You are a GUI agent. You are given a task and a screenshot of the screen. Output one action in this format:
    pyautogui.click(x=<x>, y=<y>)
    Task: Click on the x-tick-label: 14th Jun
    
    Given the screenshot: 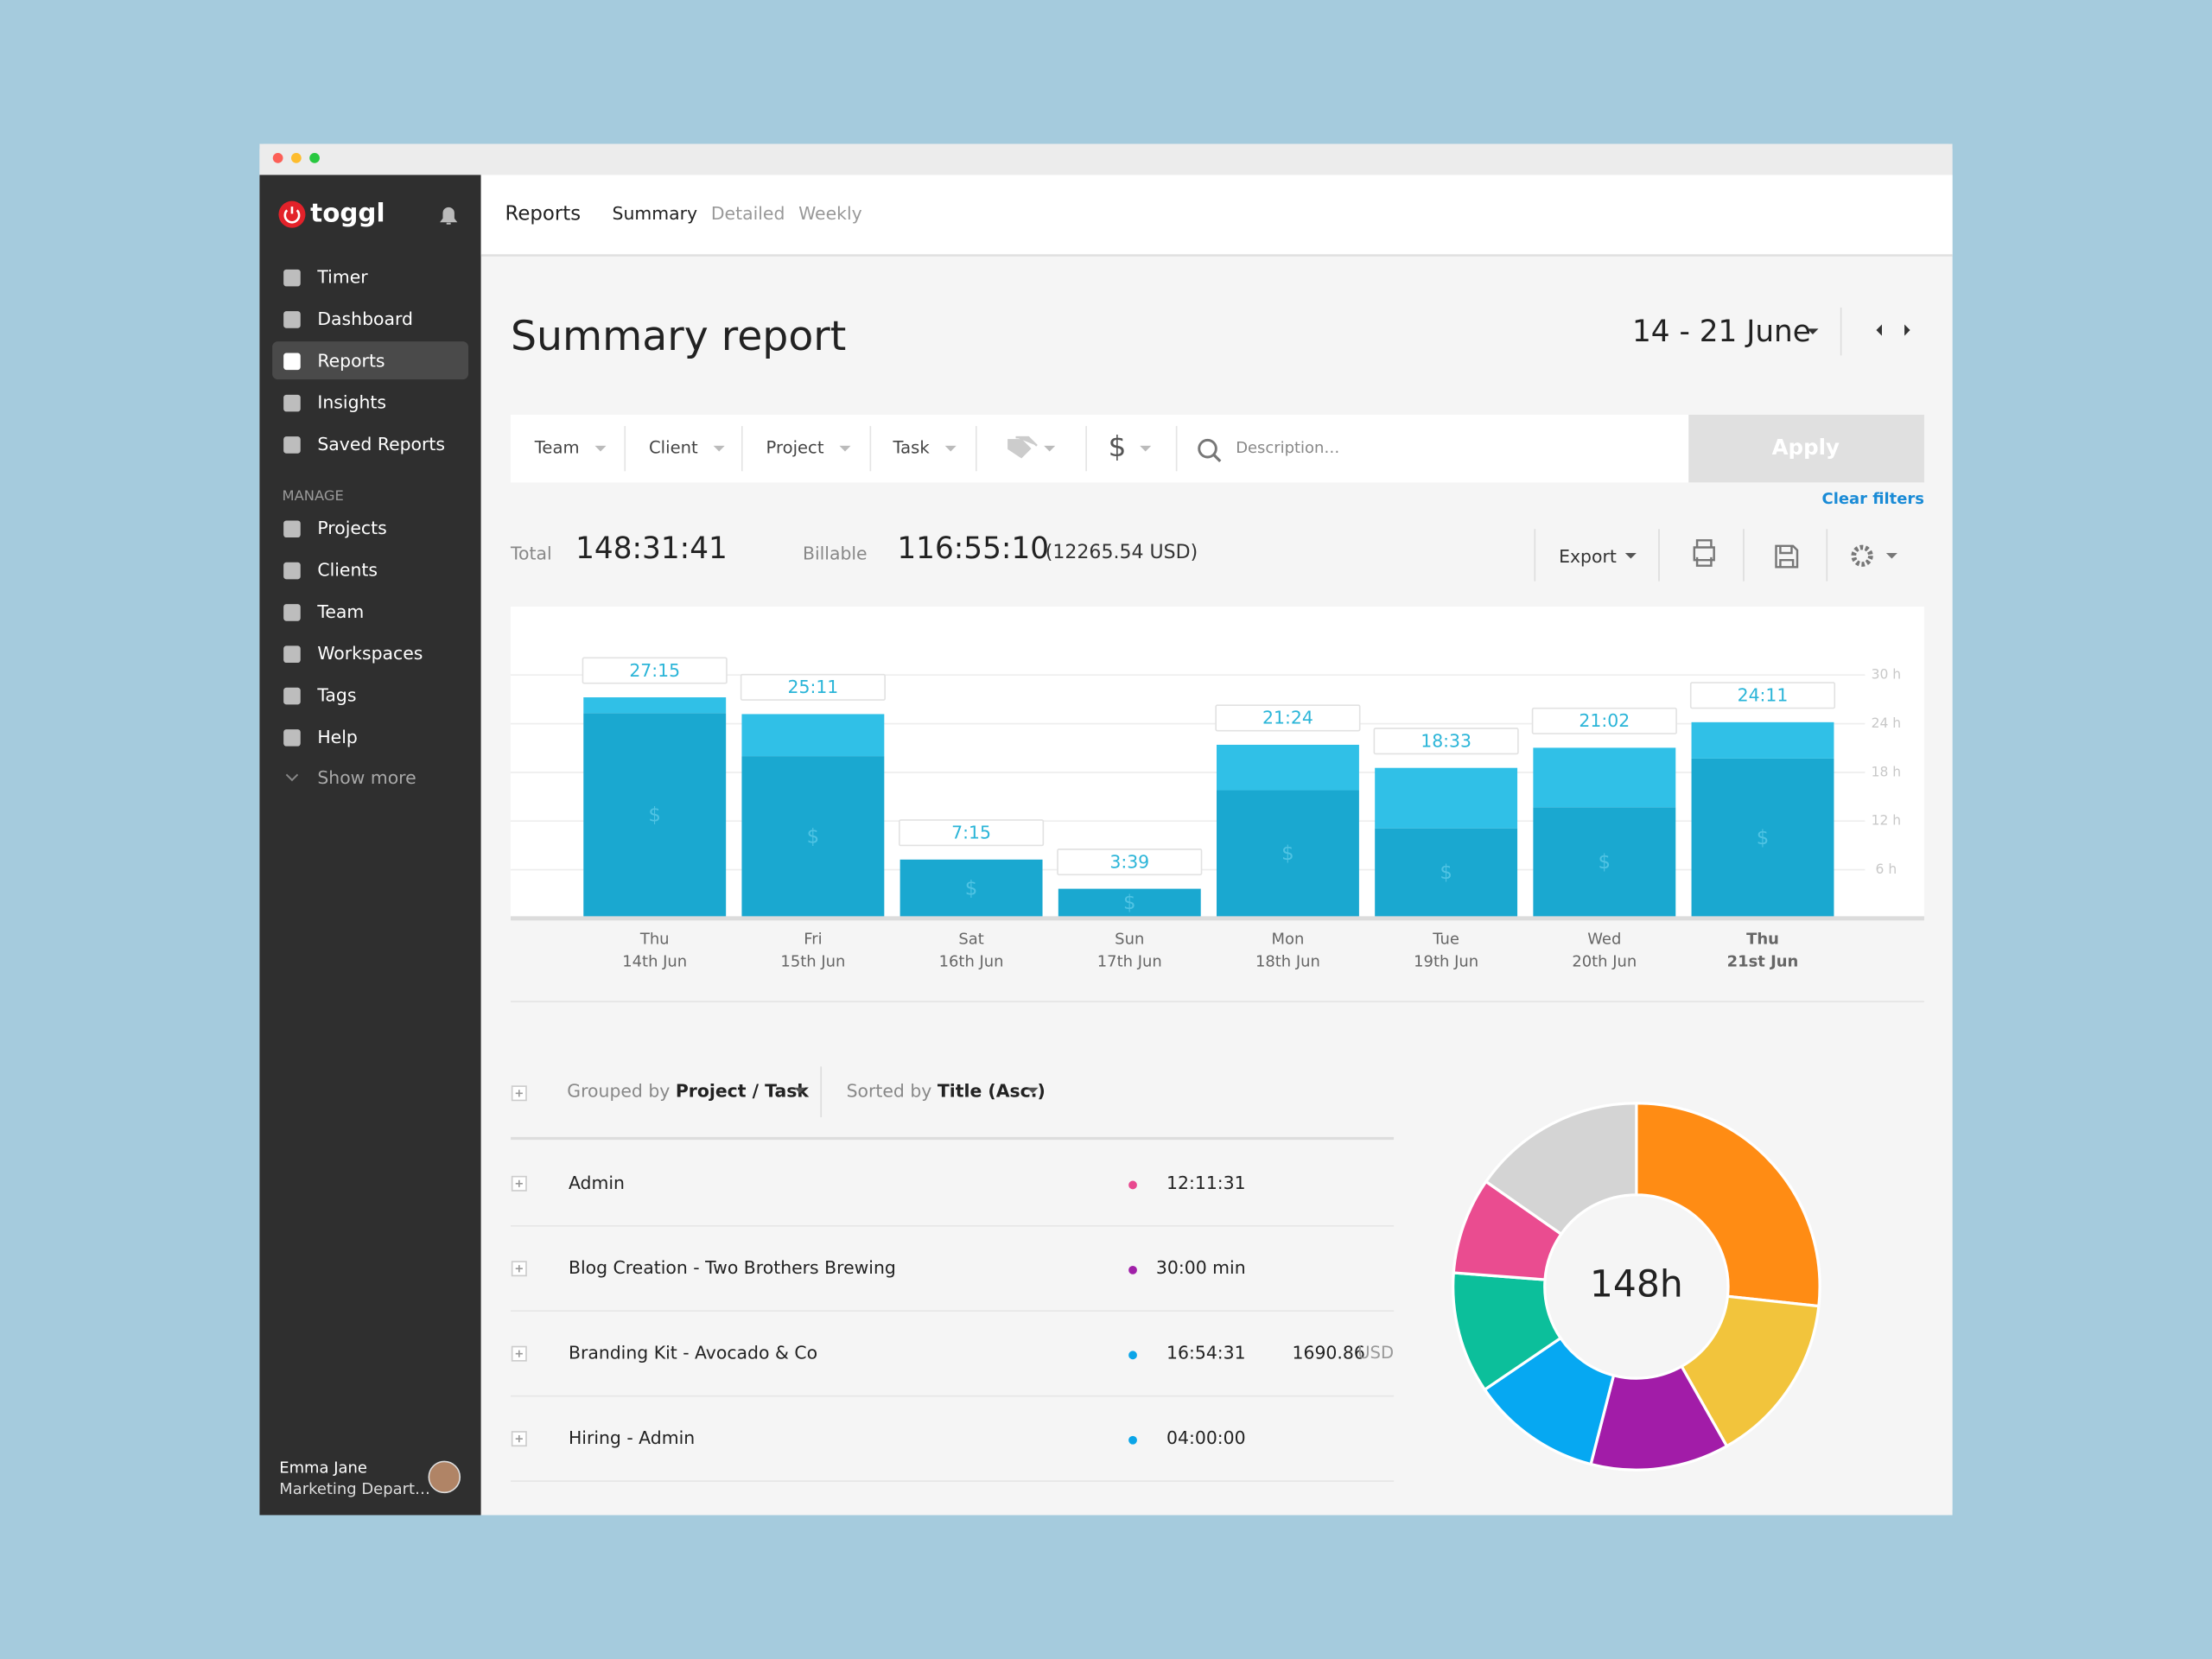 What is the action you would take?
    pyautogui.click(x=654, y=961)
    